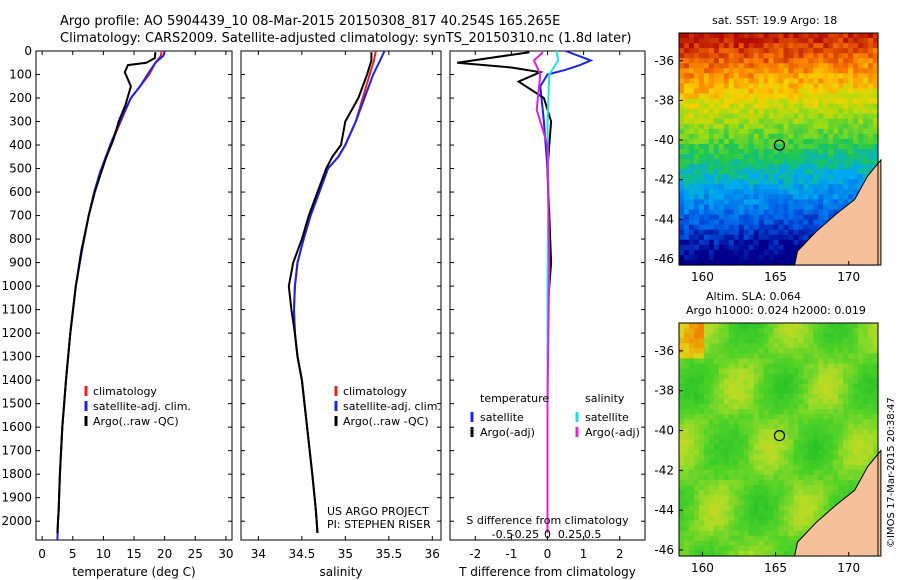 This screenshot has width=900, height=580. Describe the element at coordinates (779, 149) in the screenshot. I see `heatmap-cells` at that location.